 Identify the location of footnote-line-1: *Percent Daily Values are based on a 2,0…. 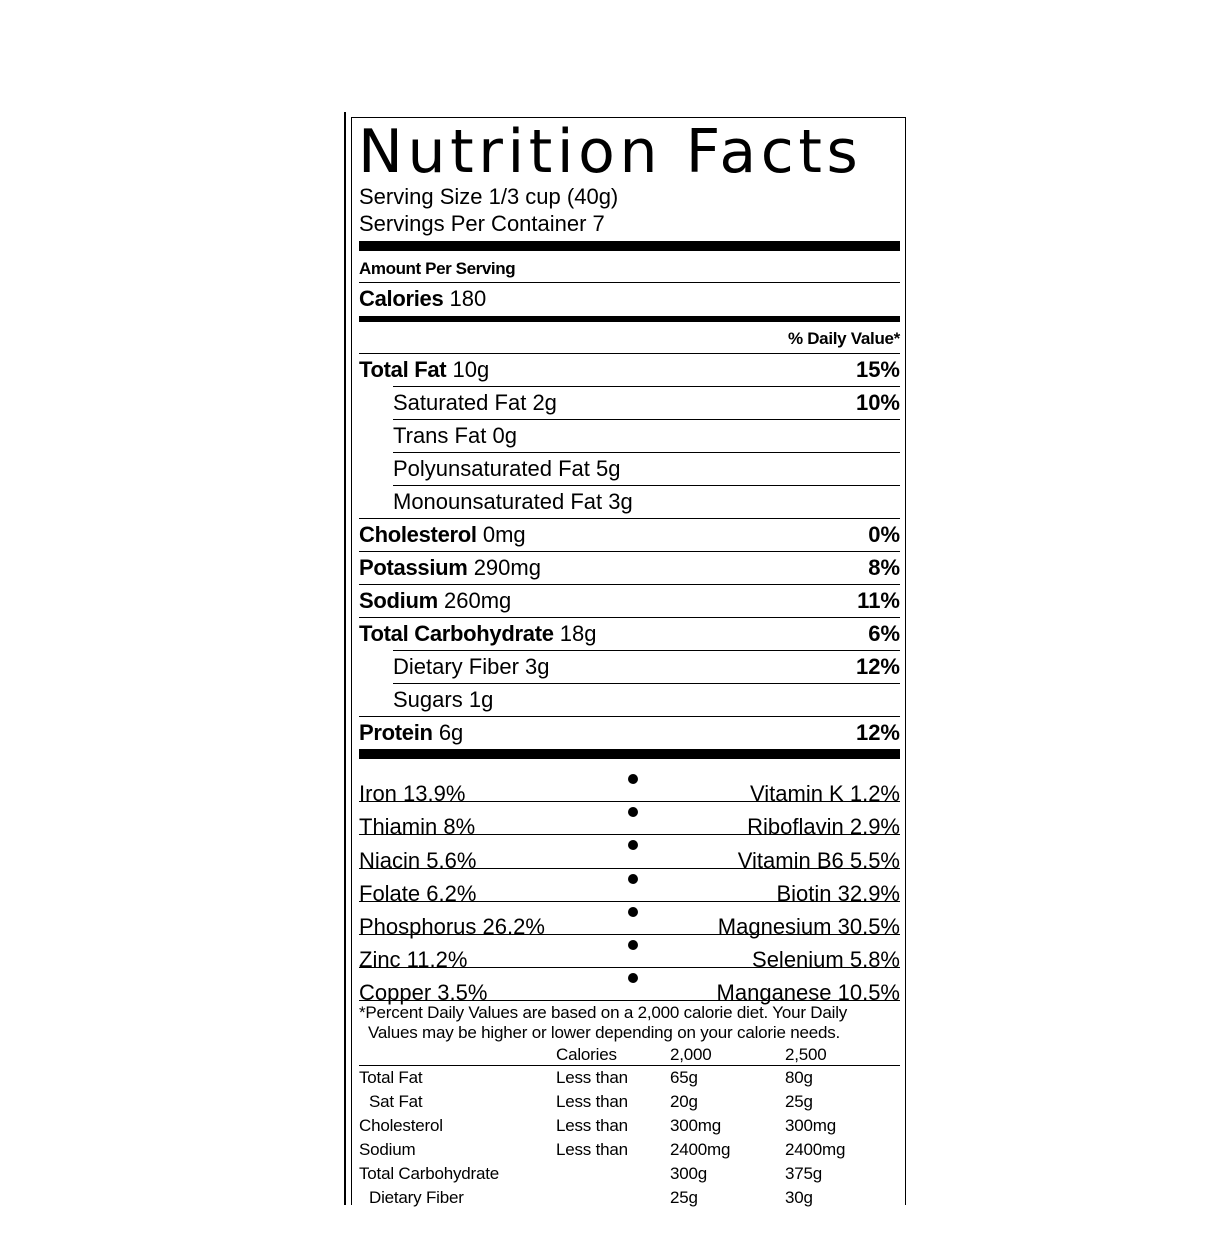
(603, 1013).